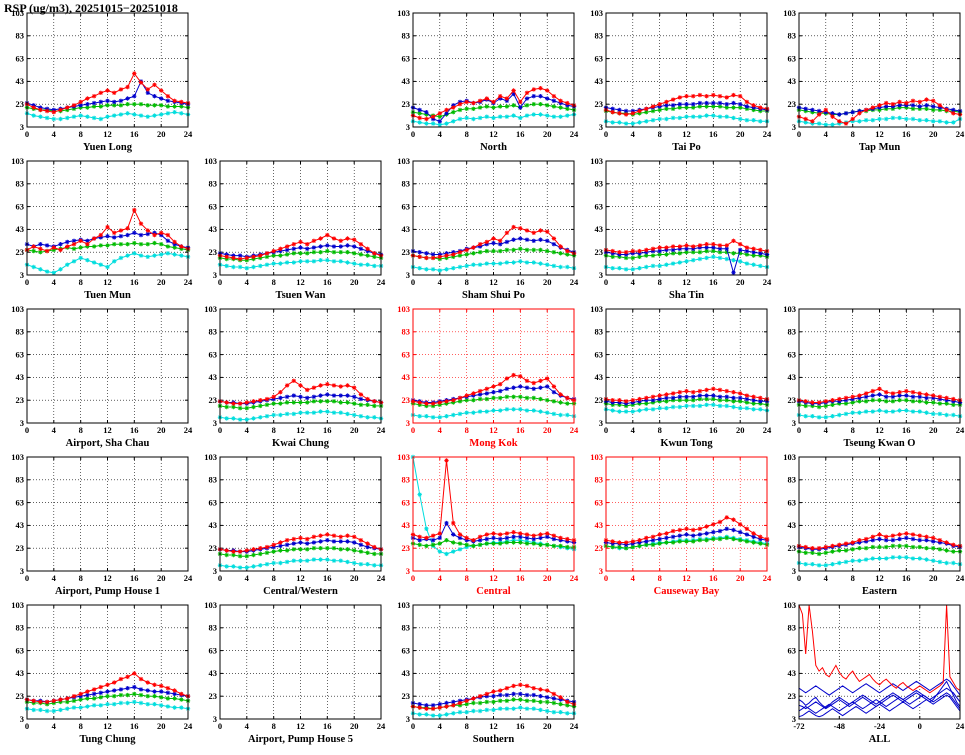 Image resolution: width=965 pixels, height=755 pixels. Describe the element at coordinates (102, 228) in the screenshot. I see `chart-plot: 3 23 43 63 83 103 0 4 8 12 16 20 24 Tuen Mun` at that location.